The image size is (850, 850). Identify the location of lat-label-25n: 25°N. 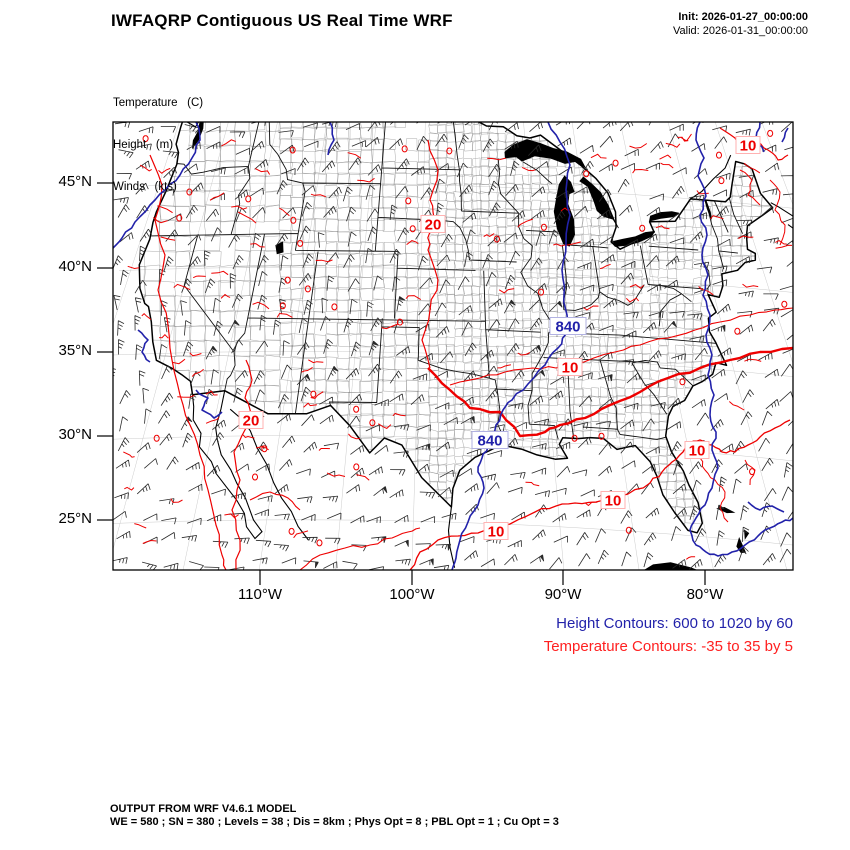
(75, 518).